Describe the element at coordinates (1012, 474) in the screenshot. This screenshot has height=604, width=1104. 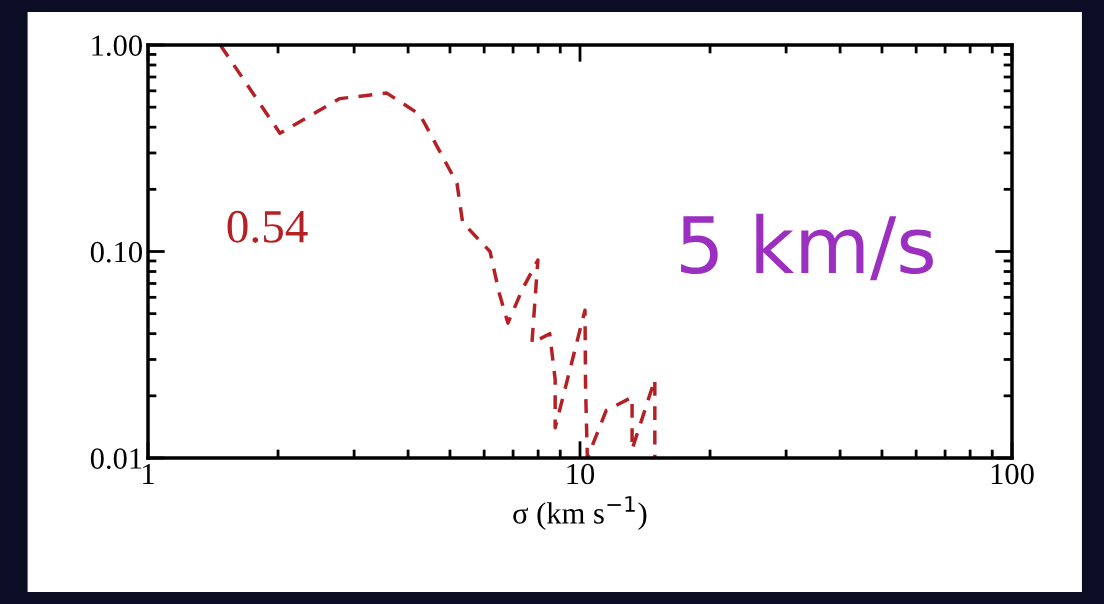
I see `x-tick-label: 100` at that location.